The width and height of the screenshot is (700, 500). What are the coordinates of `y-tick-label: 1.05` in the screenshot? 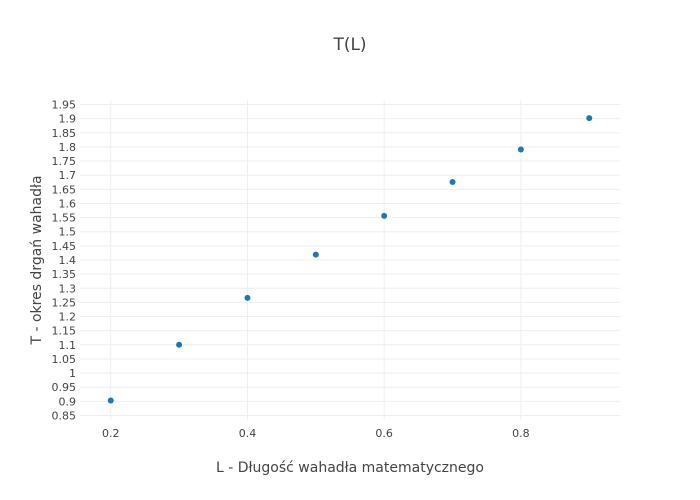 It's located at (64, 359).